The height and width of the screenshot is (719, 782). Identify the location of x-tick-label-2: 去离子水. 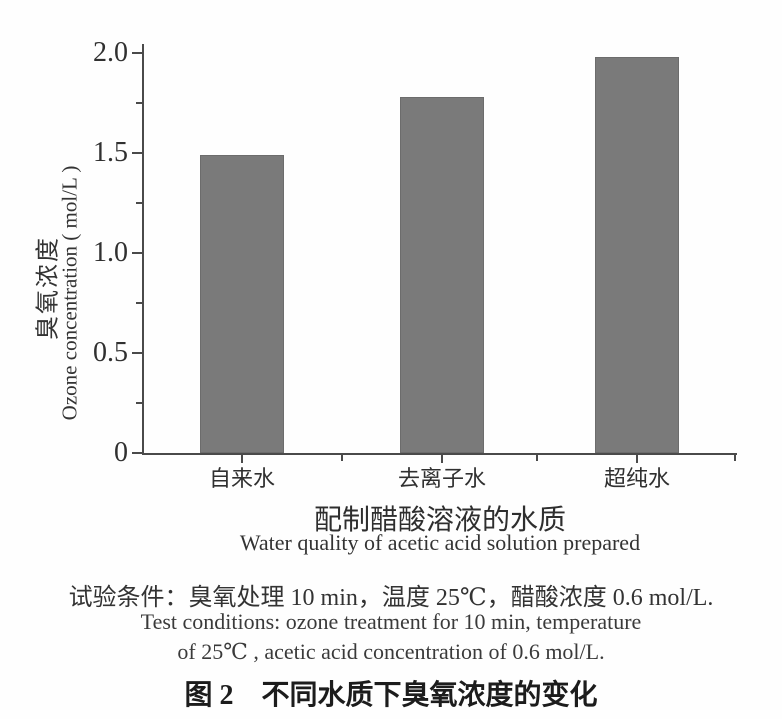
(441, 478).